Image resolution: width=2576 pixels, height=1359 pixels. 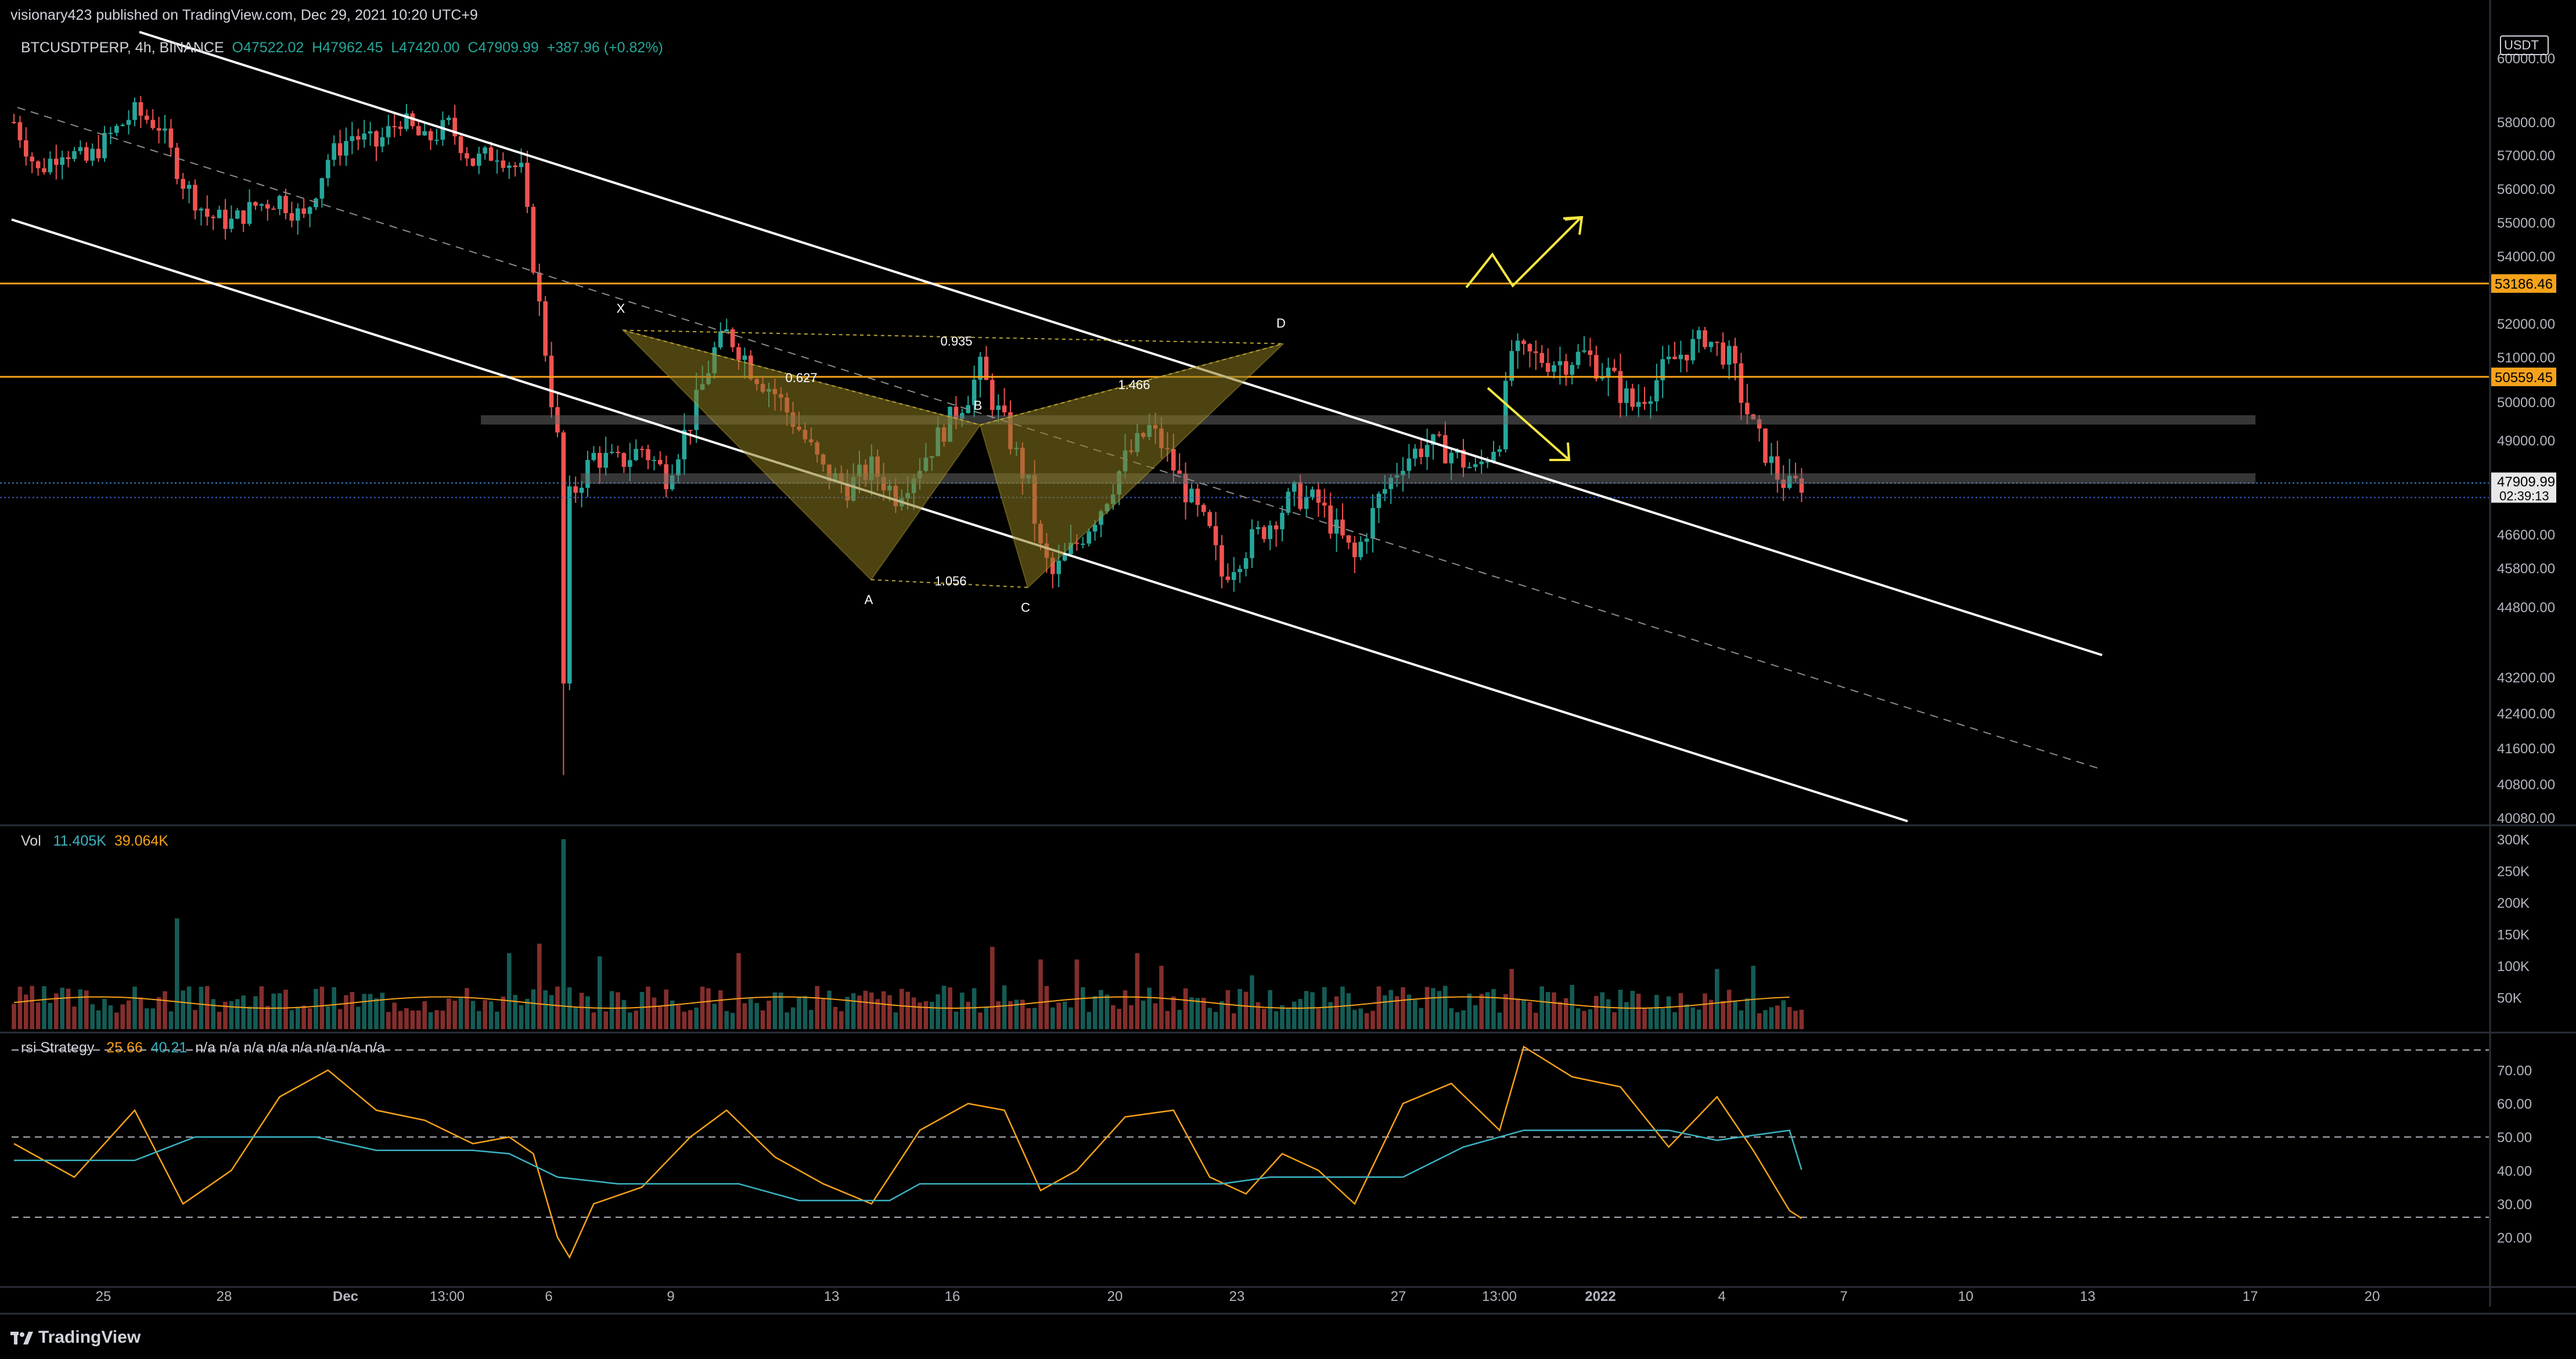 I want to click on time-tick-label: 4, so click(x=1721, y=1296).